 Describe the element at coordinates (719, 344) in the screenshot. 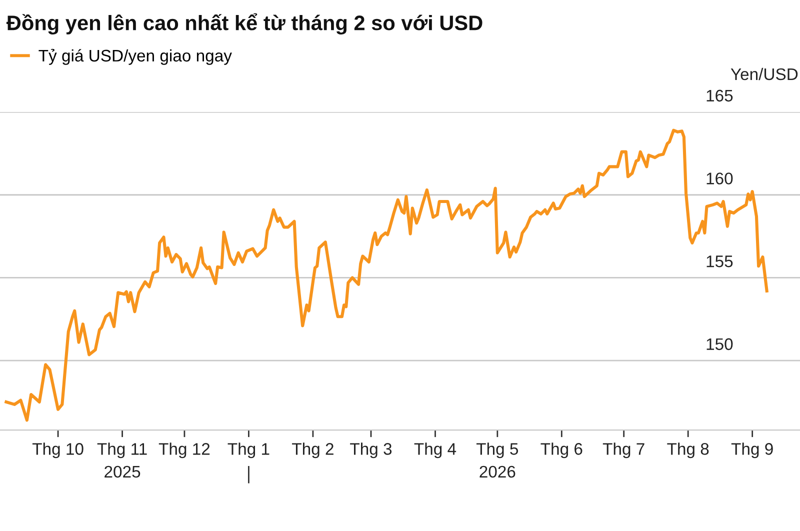

I see `y-tick-label: 150` at that location.